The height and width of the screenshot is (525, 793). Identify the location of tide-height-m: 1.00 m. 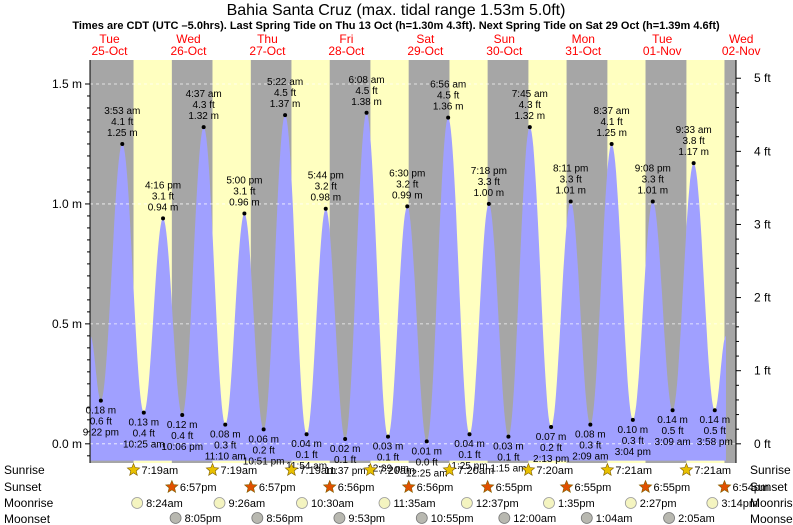
(489, 193).